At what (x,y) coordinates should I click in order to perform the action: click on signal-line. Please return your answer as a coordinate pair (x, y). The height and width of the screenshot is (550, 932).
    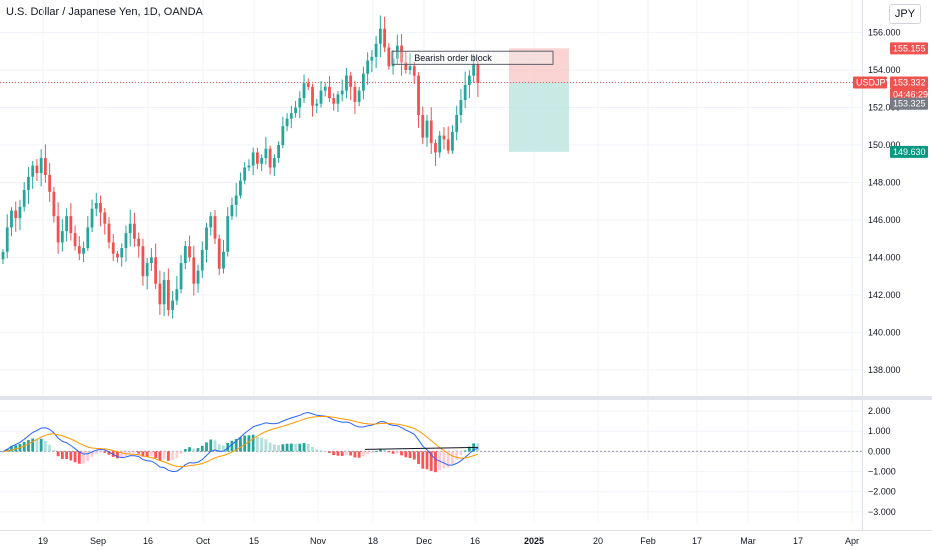
    Looking at the image, I should click on (240, 441).